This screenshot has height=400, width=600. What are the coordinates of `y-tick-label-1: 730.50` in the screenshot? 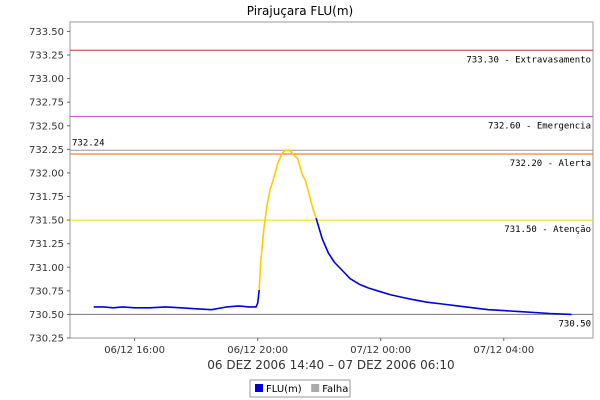 It's located at (46, 315).